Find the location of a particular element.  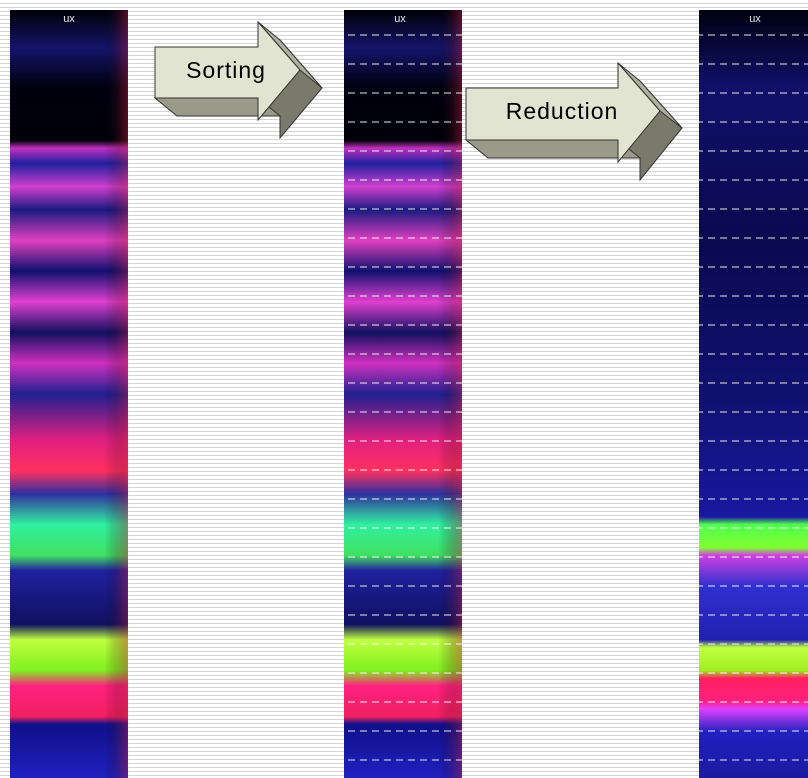

heatmap-shade is located at coordinates (69, 394).